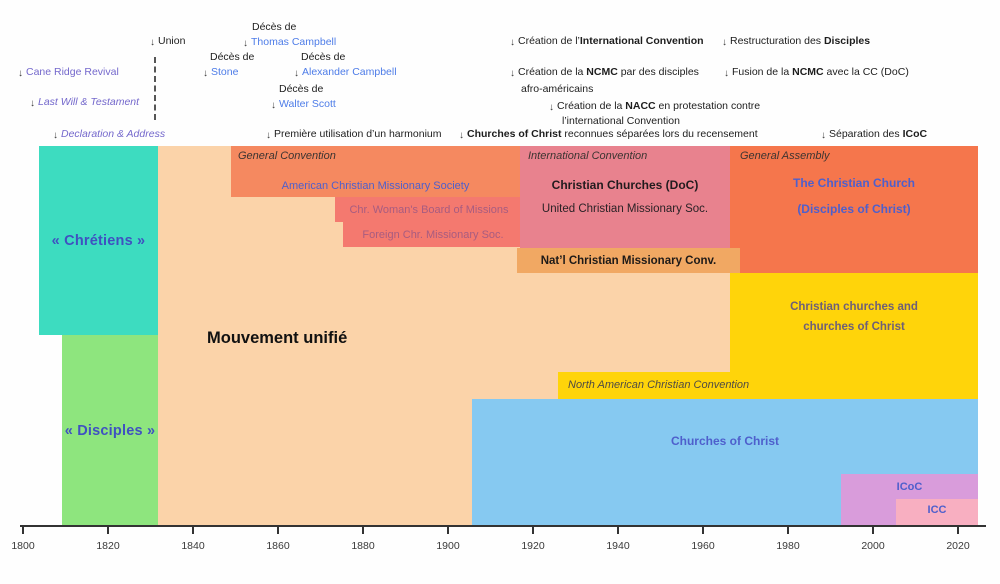 Image resolution: width=1000 pixels, height=584 pixels. Describe the element at coordinates (625, 209) in the screenshot. I see `ucms-label: United Christian Missionary Soc.` at that location.